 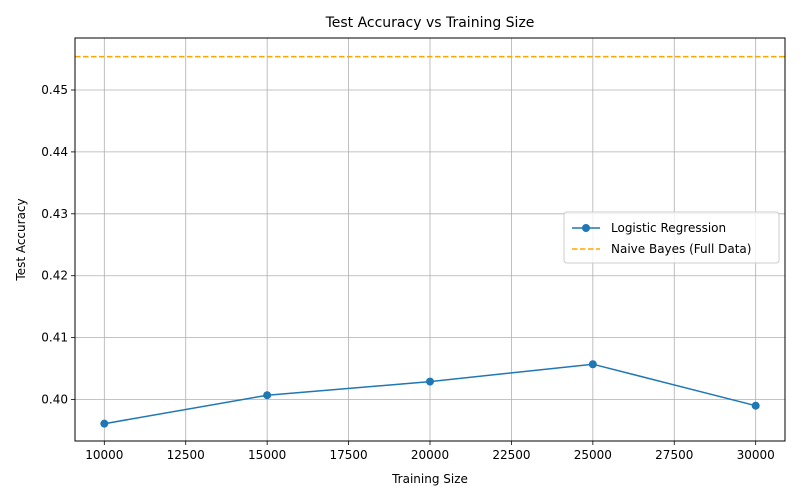 What do you see at coordinates (756, 455) in the screenshot?
I see `x-tick-label: 30000` at bounding box center [756, 455].